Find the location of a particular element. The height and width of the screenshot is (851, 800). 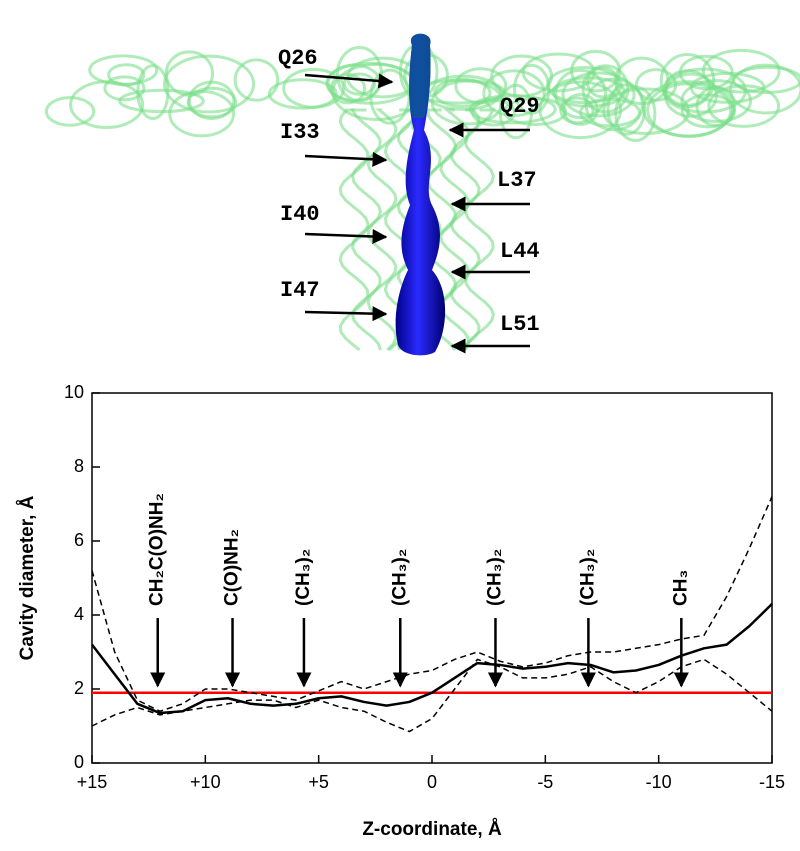

x-axis-label: Z-coordinate, Å is located at coordinates (432, 829).